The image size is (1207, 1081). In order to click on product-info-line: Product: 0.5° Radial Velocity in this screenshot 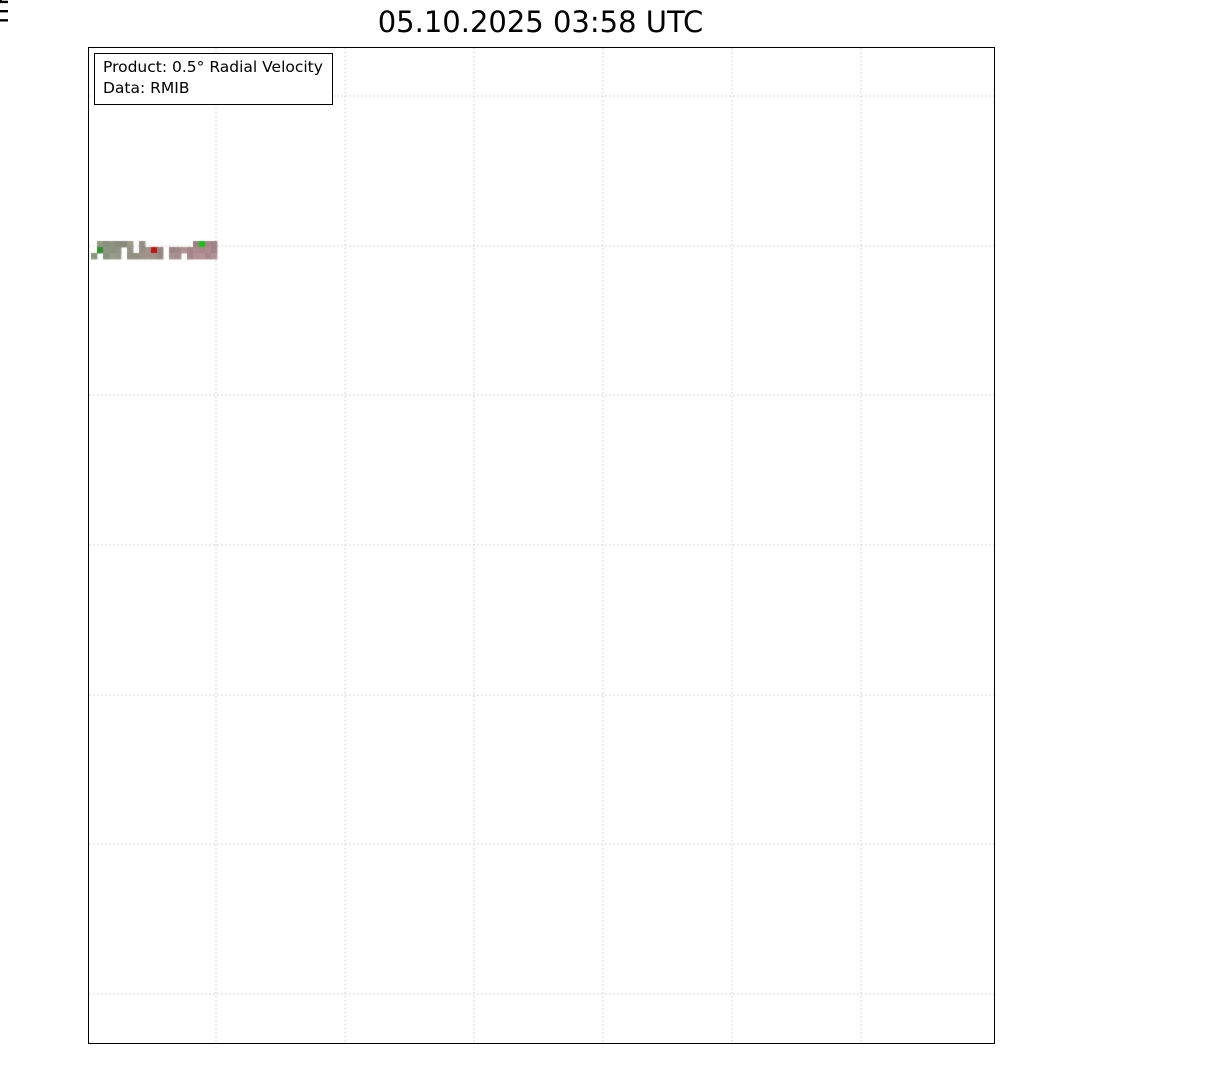, I will do `click(213, 67)`.